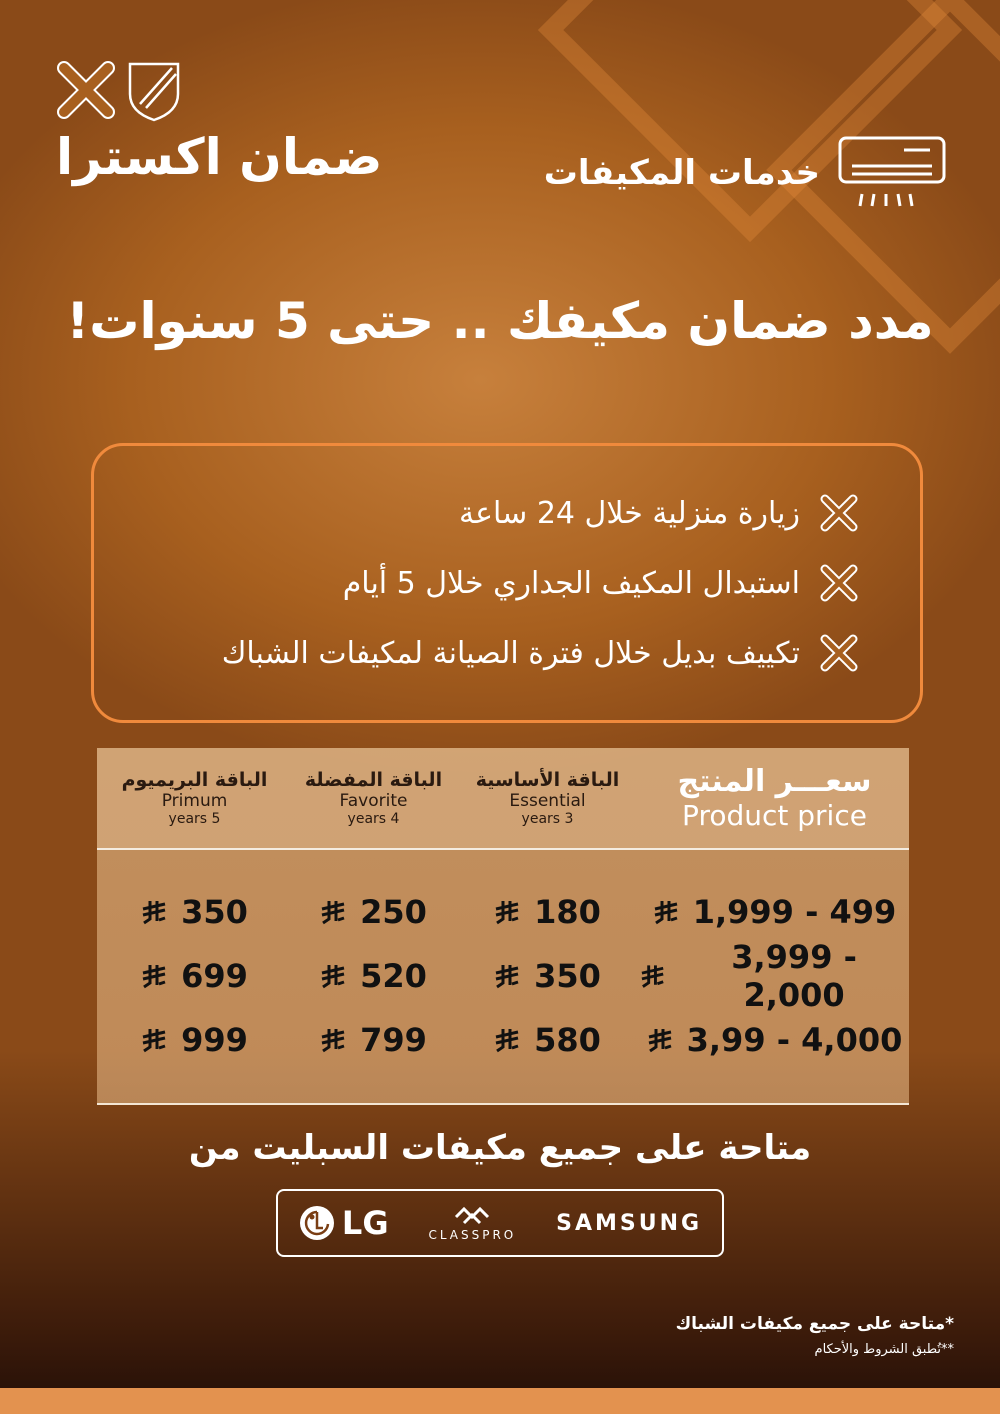 The height and width of the screenshot is (1414, 1000). I want to click on feature-text: زيارة منزلية خلال 24 ساعة, so click(629, 513).